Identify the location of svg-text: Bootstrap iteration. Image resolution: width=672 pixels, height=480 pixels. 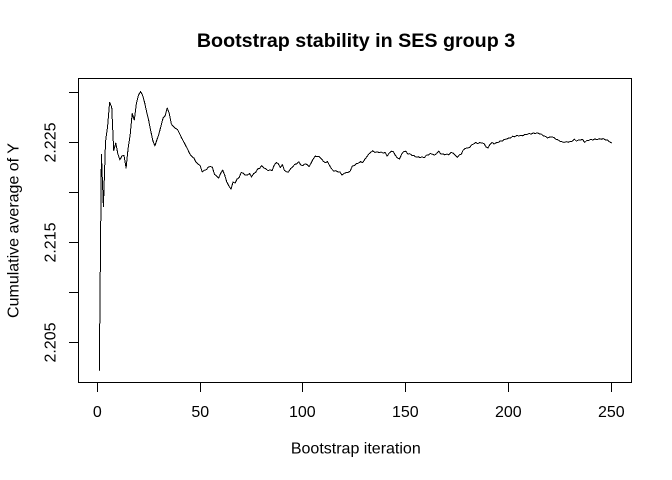
(356, 449).